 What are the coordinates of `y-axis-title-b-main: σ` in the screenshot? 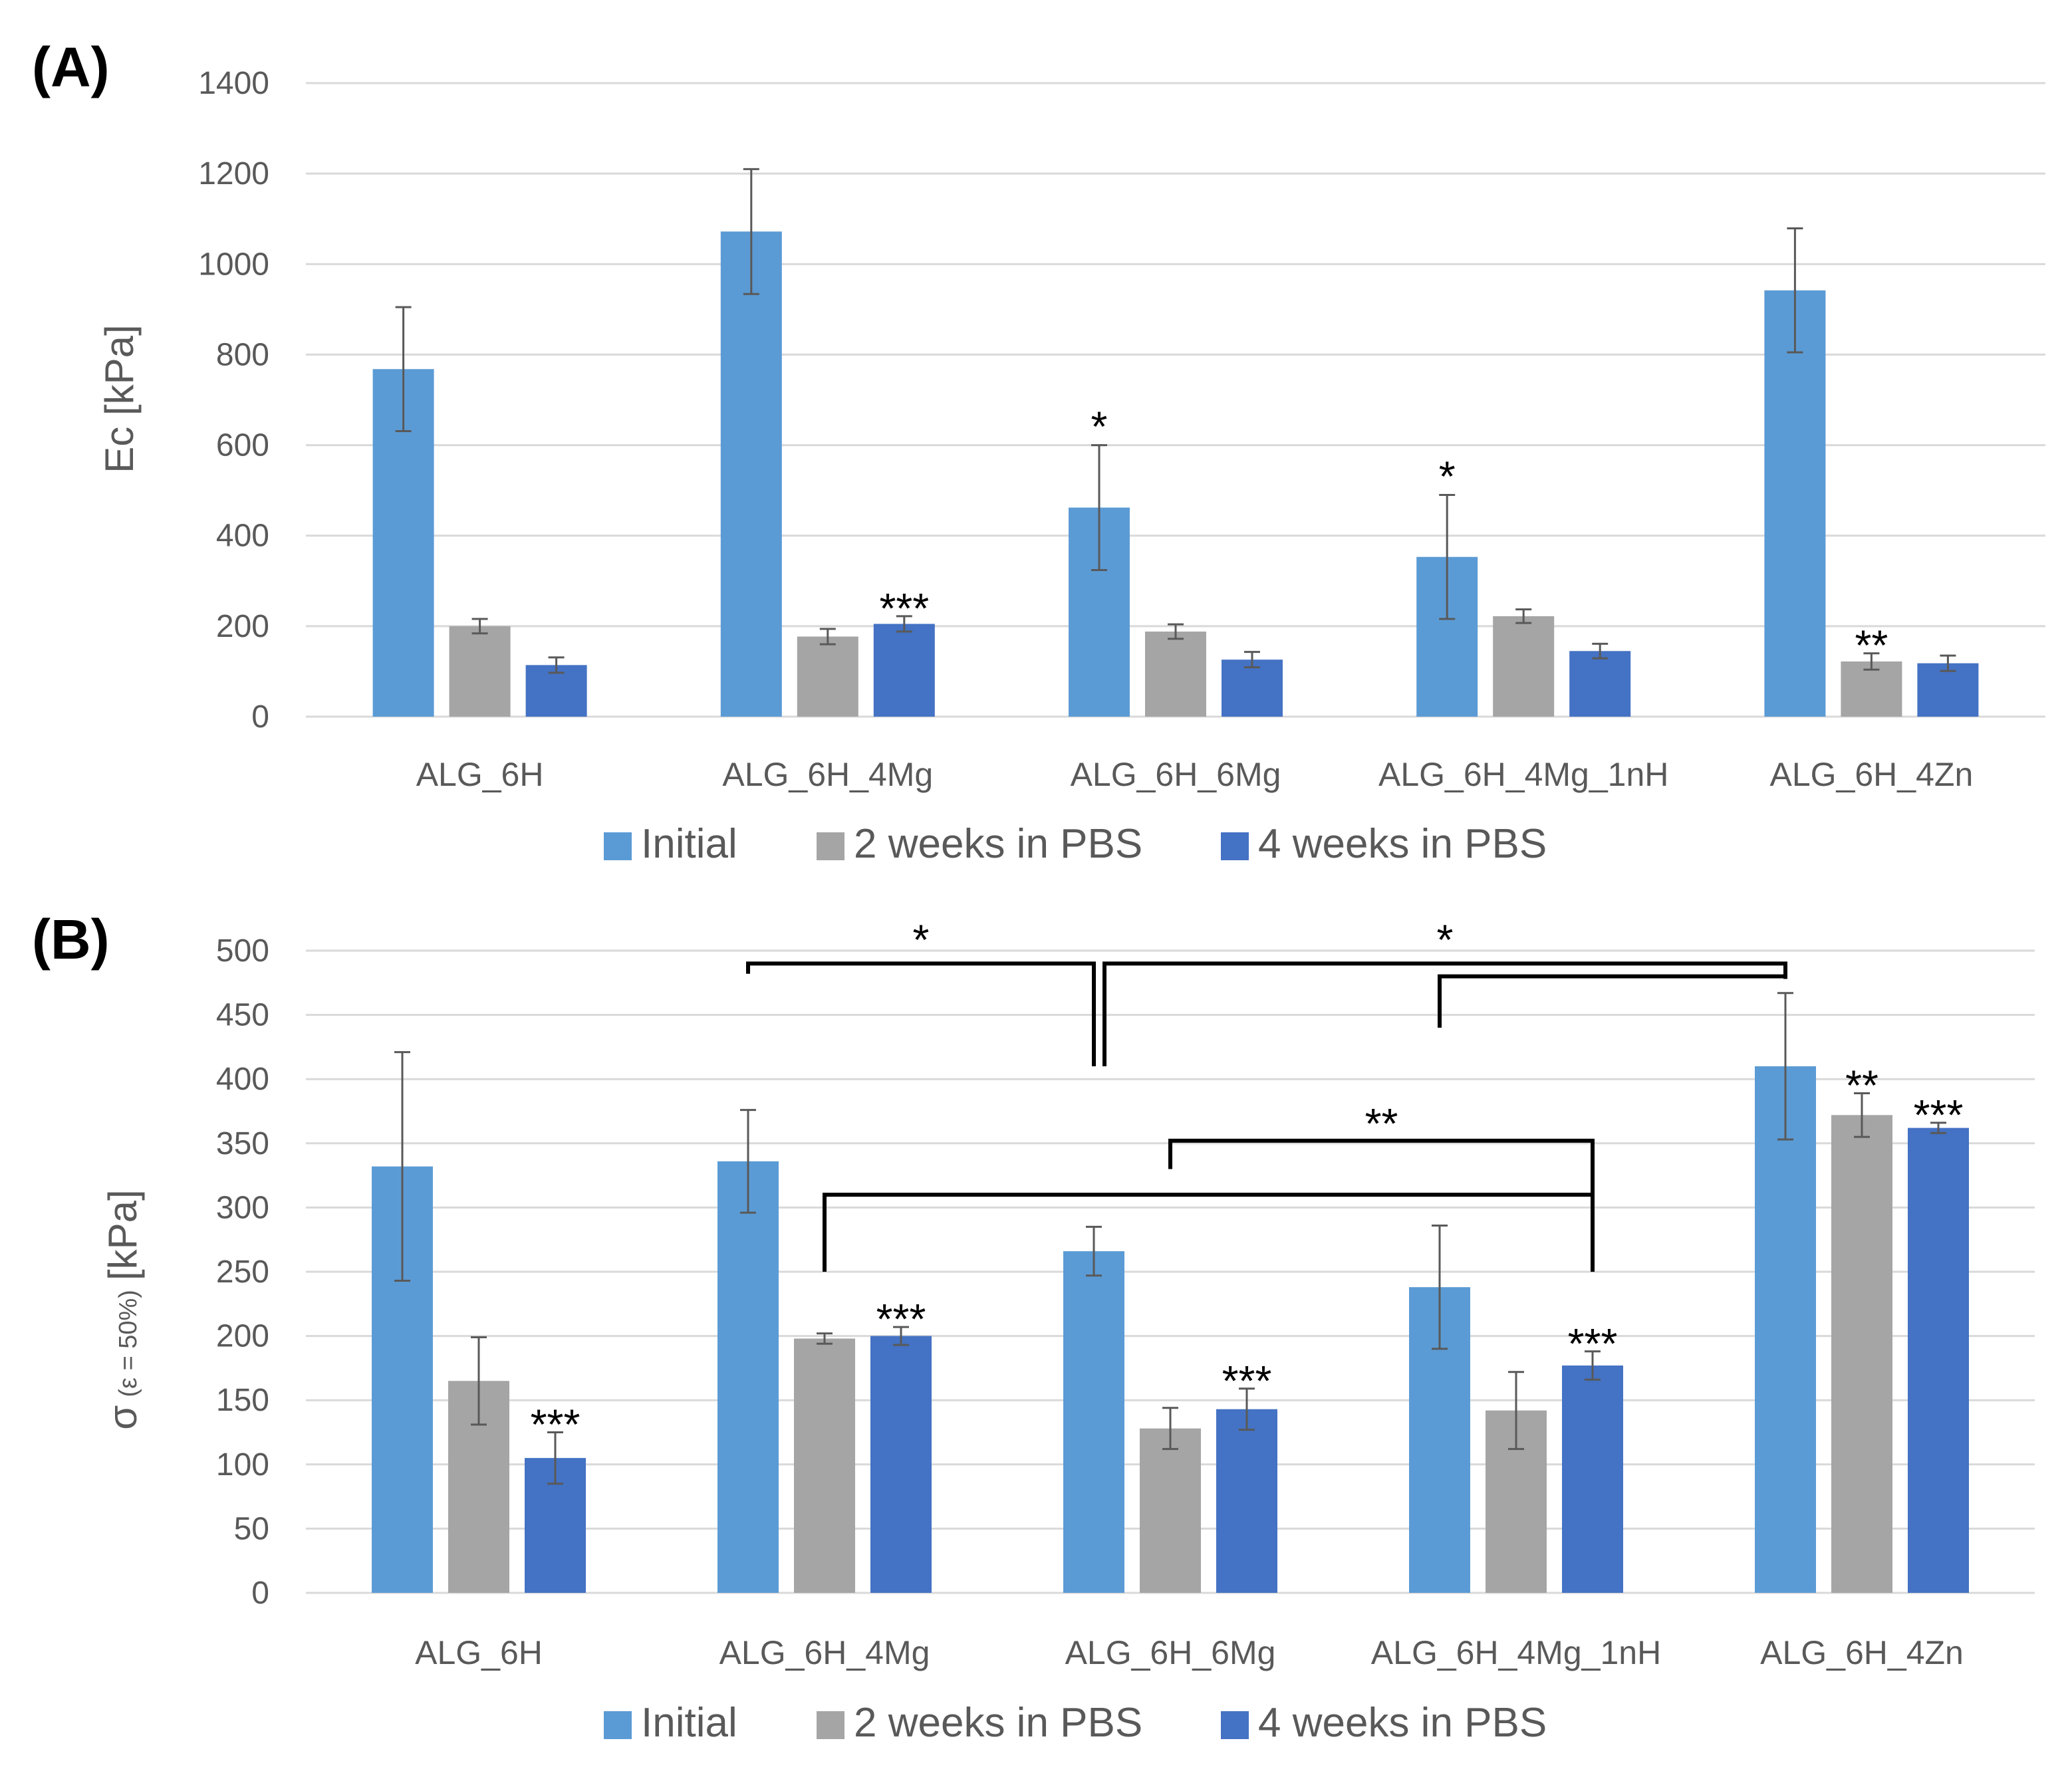 It's located at (122, 1417).